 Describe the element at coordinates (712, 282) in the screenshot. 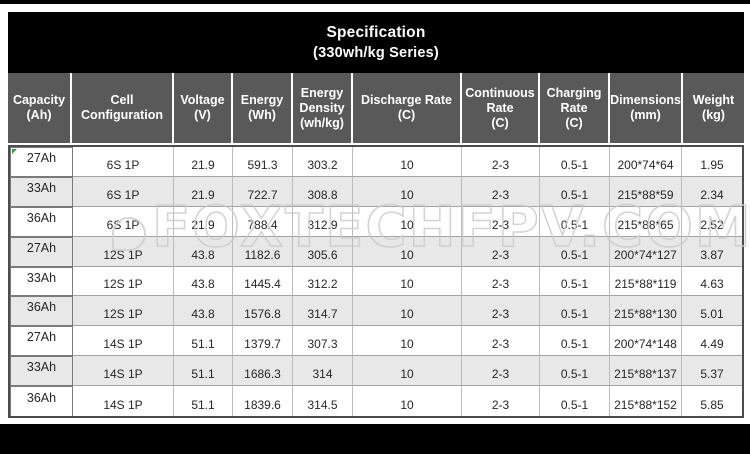

I see `table-cell: 4.63` at that location.